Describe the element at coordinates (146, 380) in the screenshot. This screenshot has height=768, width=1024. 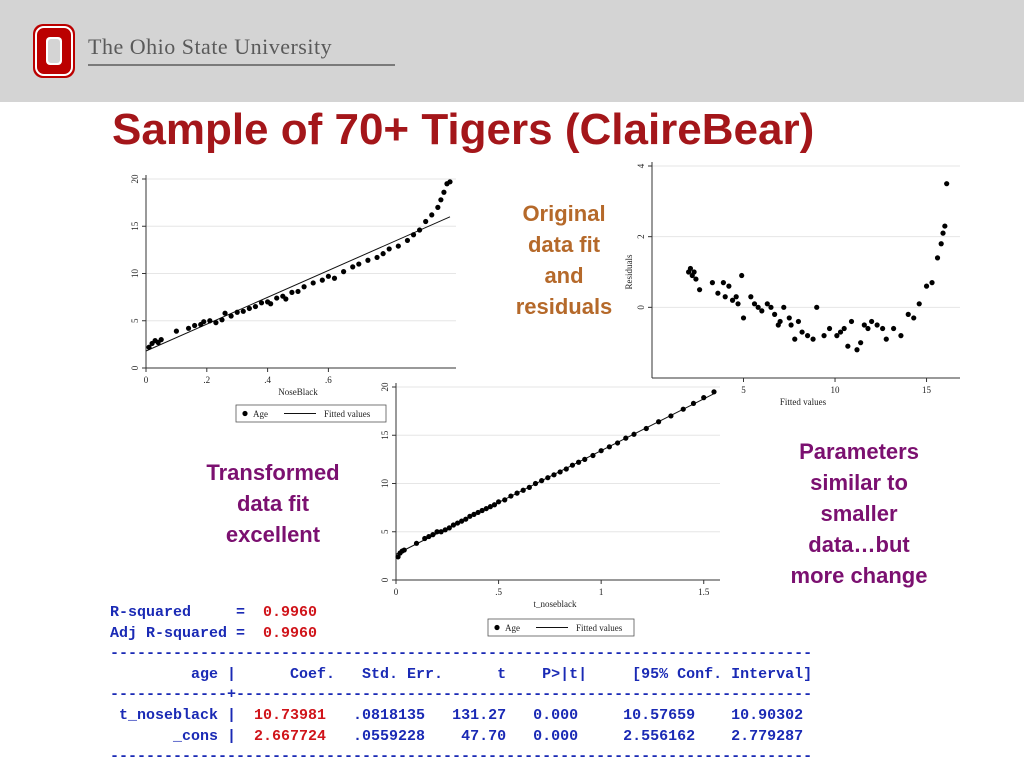
I see `x-tick-label: 0` at that location.